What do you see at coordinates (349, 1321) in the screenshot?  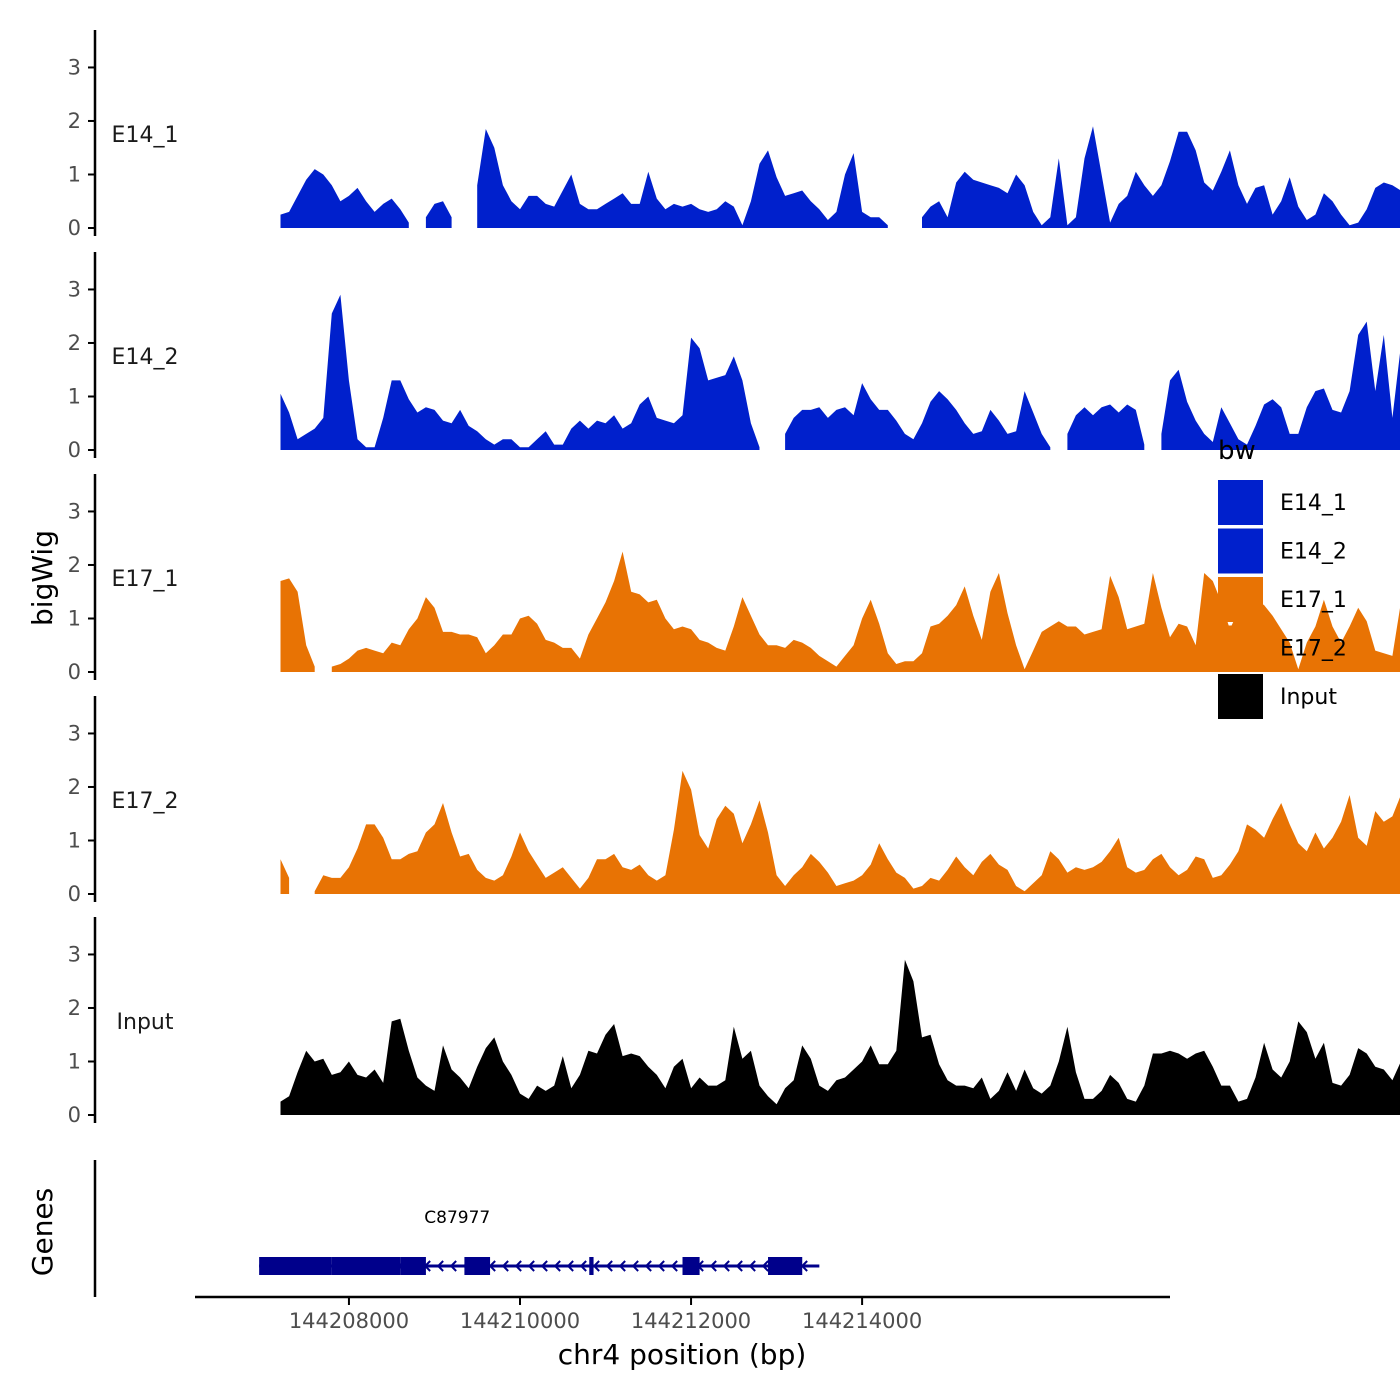 I see `x-tick-label: 144208000` at bounding box center [349, 1321].